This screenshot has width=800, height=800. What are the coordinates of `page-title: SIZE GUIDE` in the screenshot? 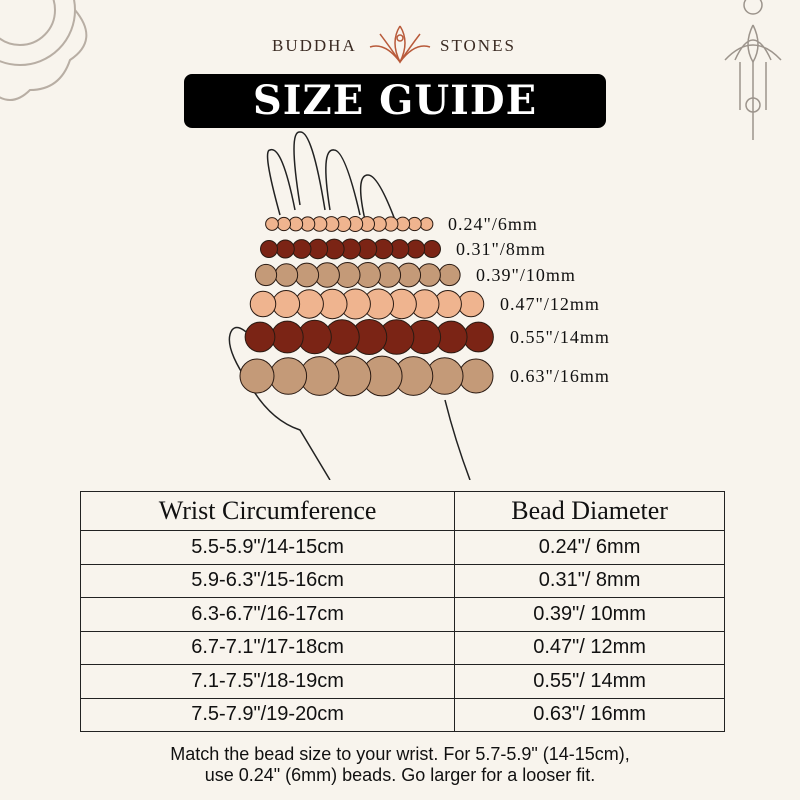 It's located at (395, 101).